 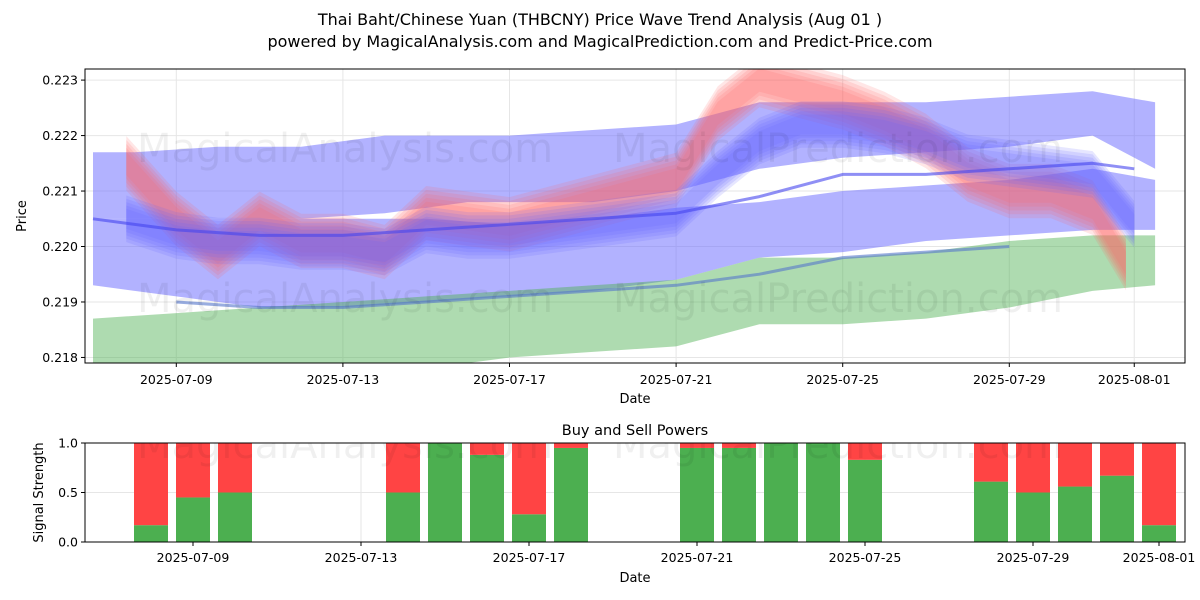 What do you see at coordinates (60, 135) in the screenshot?
I see `price-y-tick-label: 0.222` at bounding box center [60, 135].